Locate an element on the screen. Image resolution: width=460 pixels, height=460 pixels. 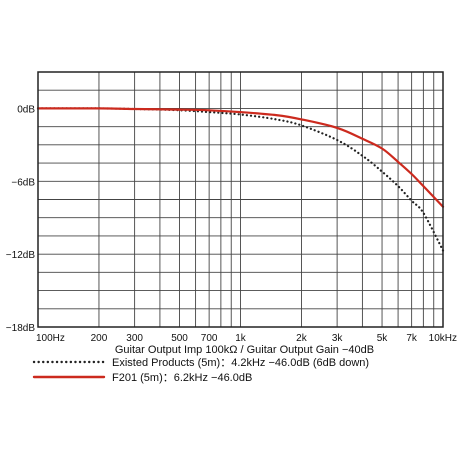
x-axis-ticks: 100Hz 200 300 500 700 1k 2k 3k 5k 7k 10kHz is located at coordinates (246, 338).